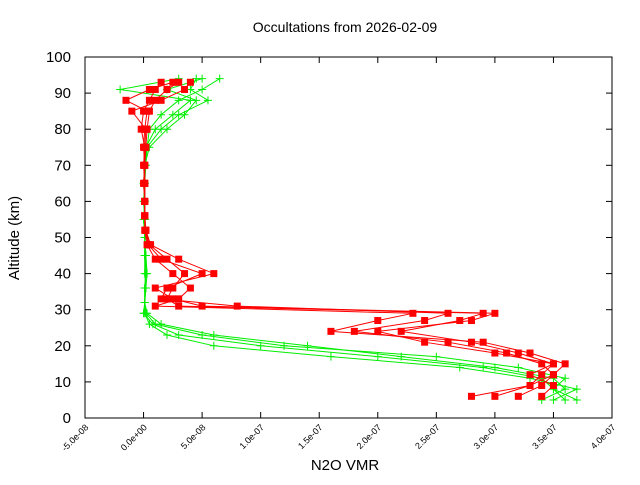 This screenshot has width=640, height=485. What do you see at coordinates (369, 436) in the screenshot?
I see `x-tick-label: 2.0e-07` at bounding box center [369, 436].